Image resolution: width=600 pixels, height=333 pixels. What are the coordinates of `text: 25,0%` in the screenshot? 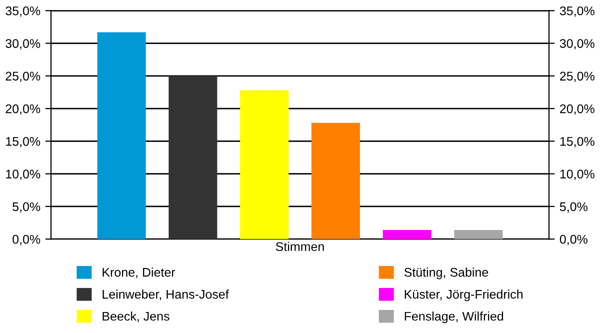 It's located at (577, 77).